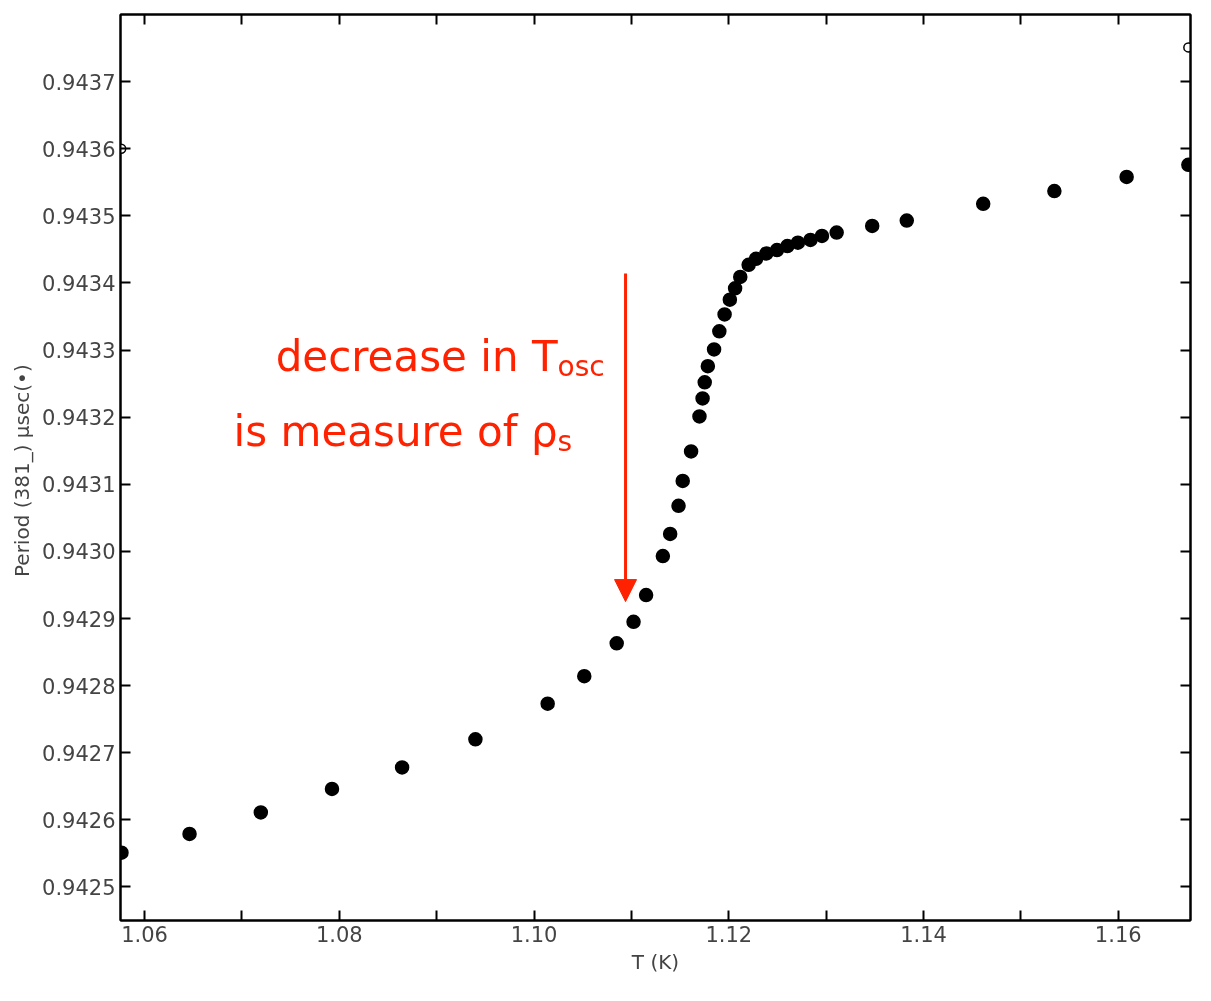 The image size is (1211, 1001). What do you see at coordinates (79, 887) in the screenshot?
I see `y-tick-label: 0.9425` at bounding box center [79, 887].